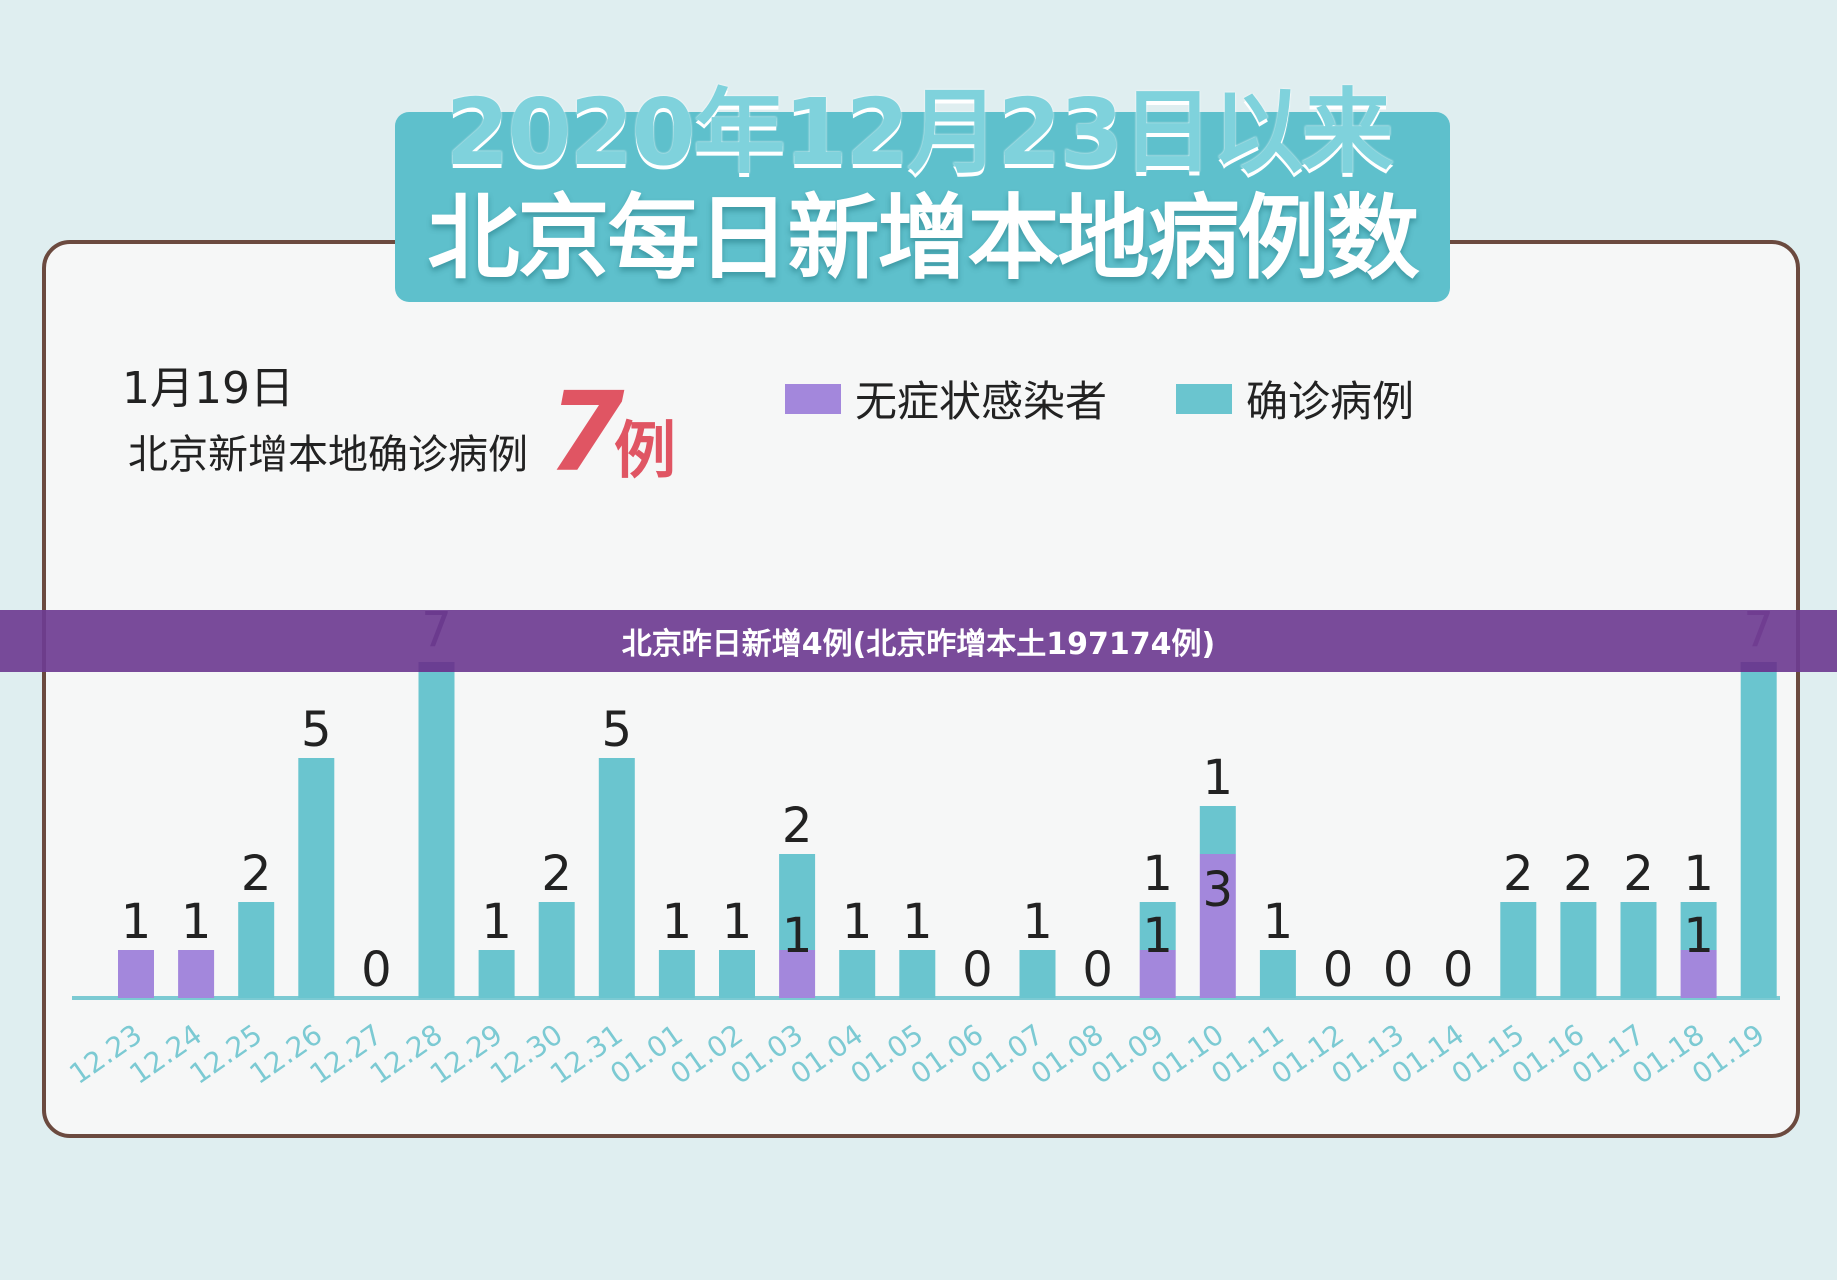 The height and width of the screenshot is (1280, 1837). I want to click on legend-swatch-confirmed, so click(1204, 398).